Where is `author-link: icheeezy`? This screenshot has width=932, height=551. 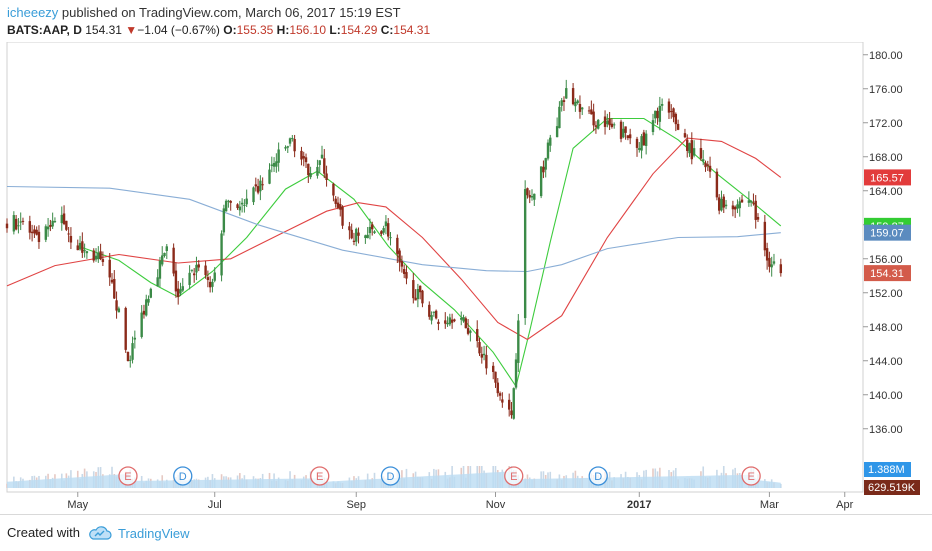
author-link: icheeezy is located at coordinates (33, 12).